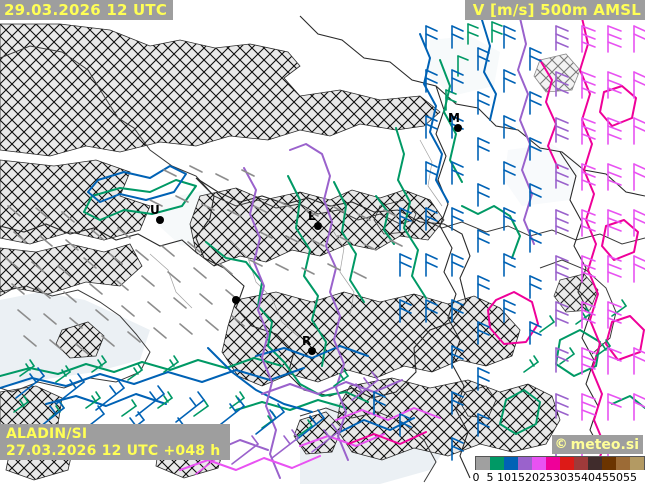 Image resolution: width=645 pixels, height=484 pixels. I want to click on city-marker-u: U, so click(157, 213).